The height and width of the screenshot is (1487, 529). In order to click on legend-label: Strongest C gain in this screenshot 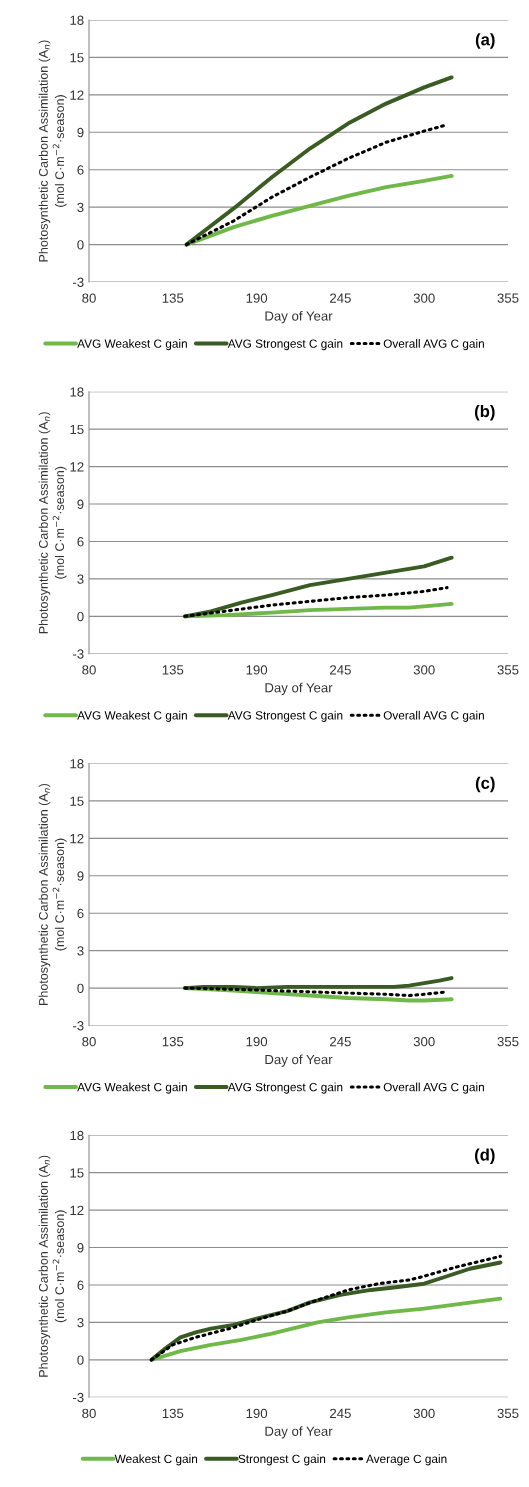, I will do `click(282, 1460)`.